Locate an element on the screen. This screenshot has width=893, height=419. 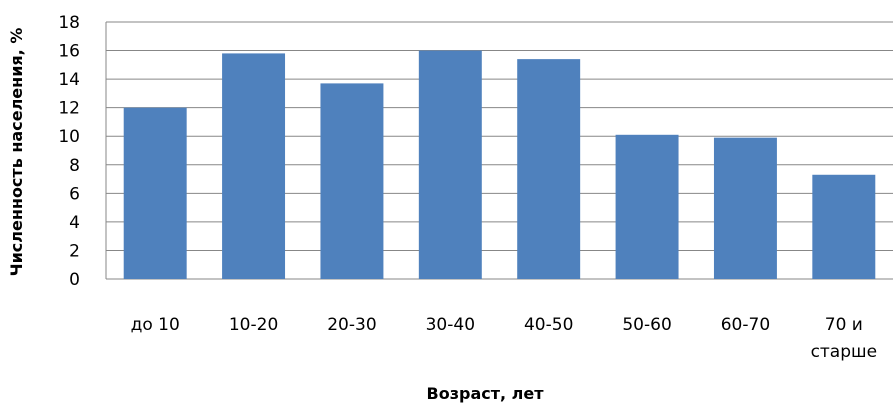
x-axis-title: Возраст, лет is located at coordinates (486, 393).